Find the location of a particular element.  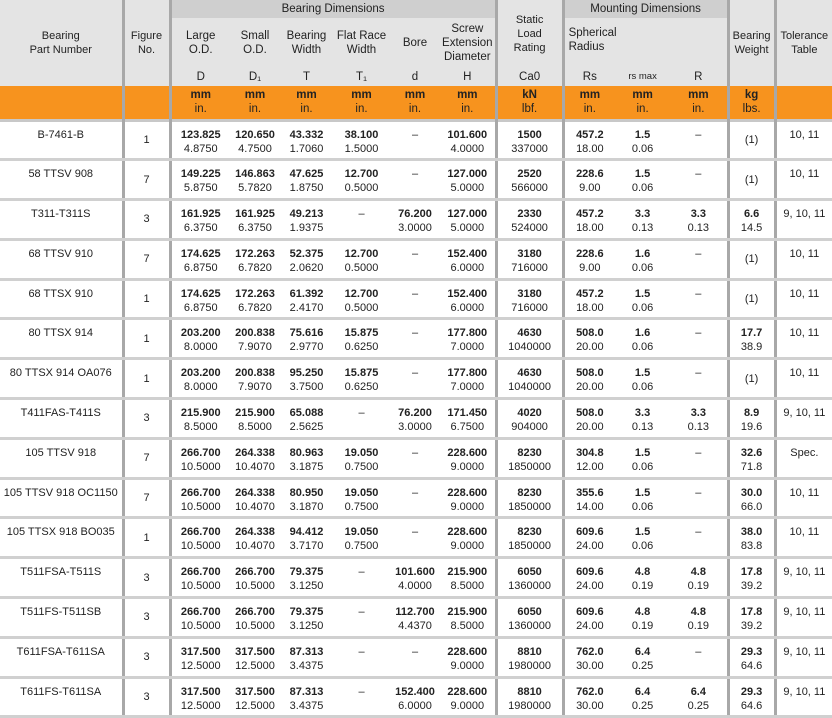

part-number: 80 TTSX 914 OA076 is located at coordinates (61, 379).